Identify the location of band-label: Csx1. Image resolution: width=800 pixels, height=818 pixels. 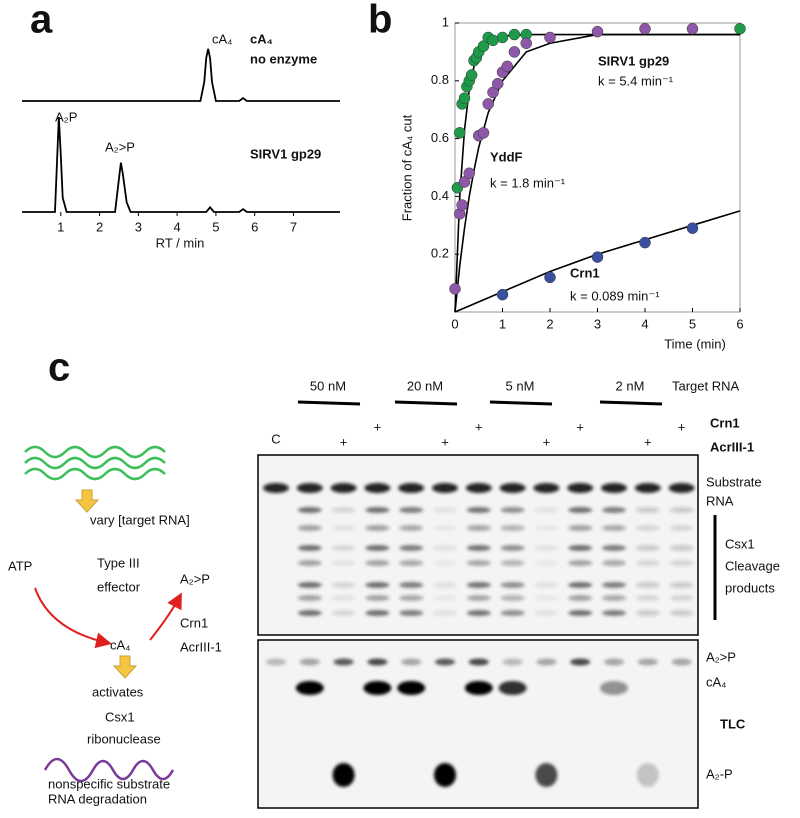
(740, 543).